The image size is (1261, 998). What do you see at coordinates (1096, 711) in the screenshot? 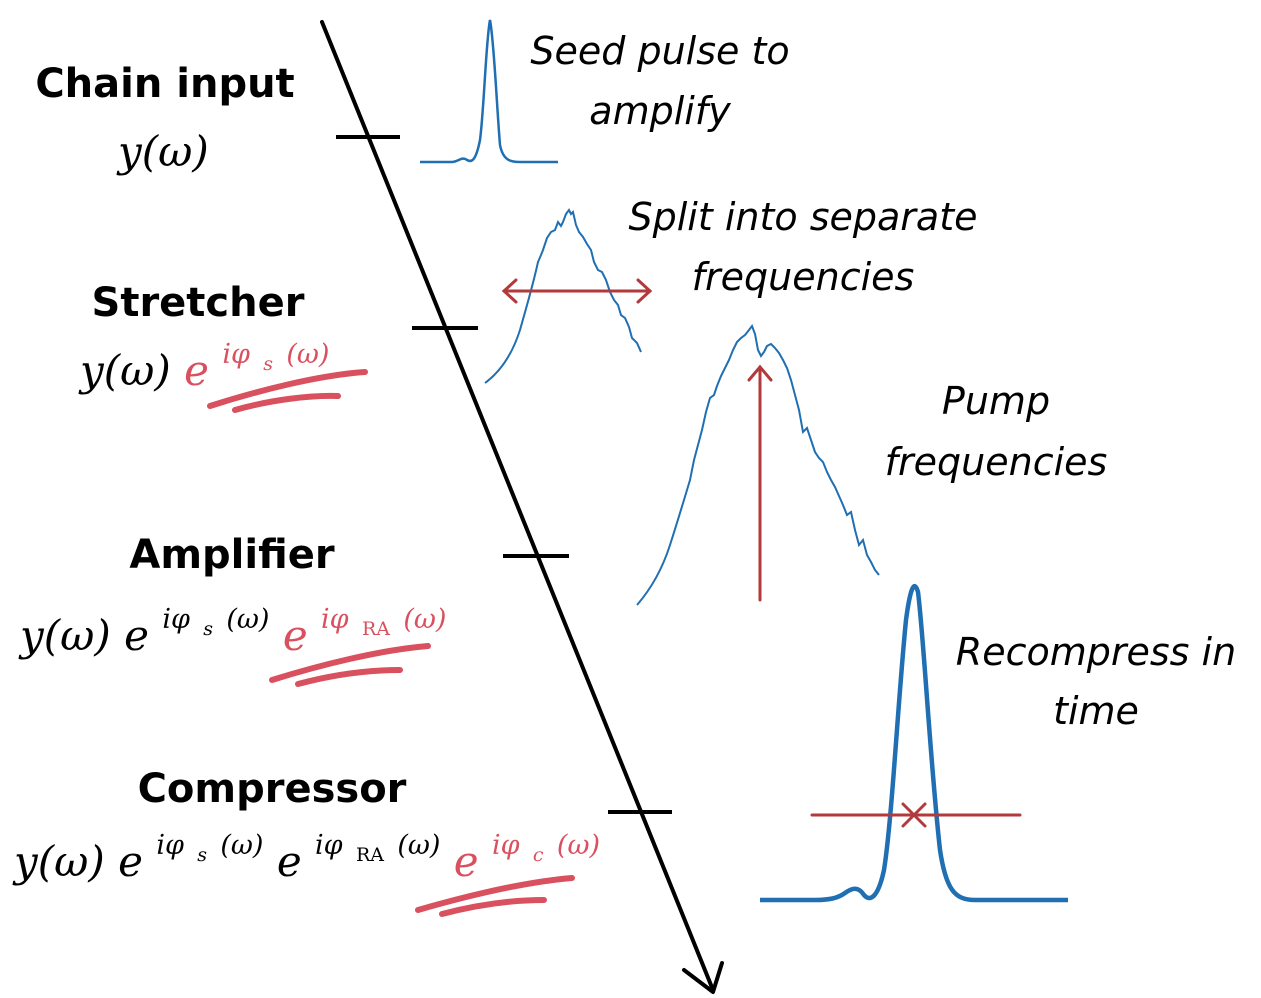
I see `note-recompress-line2: time` at bounding box center [1096, 711].